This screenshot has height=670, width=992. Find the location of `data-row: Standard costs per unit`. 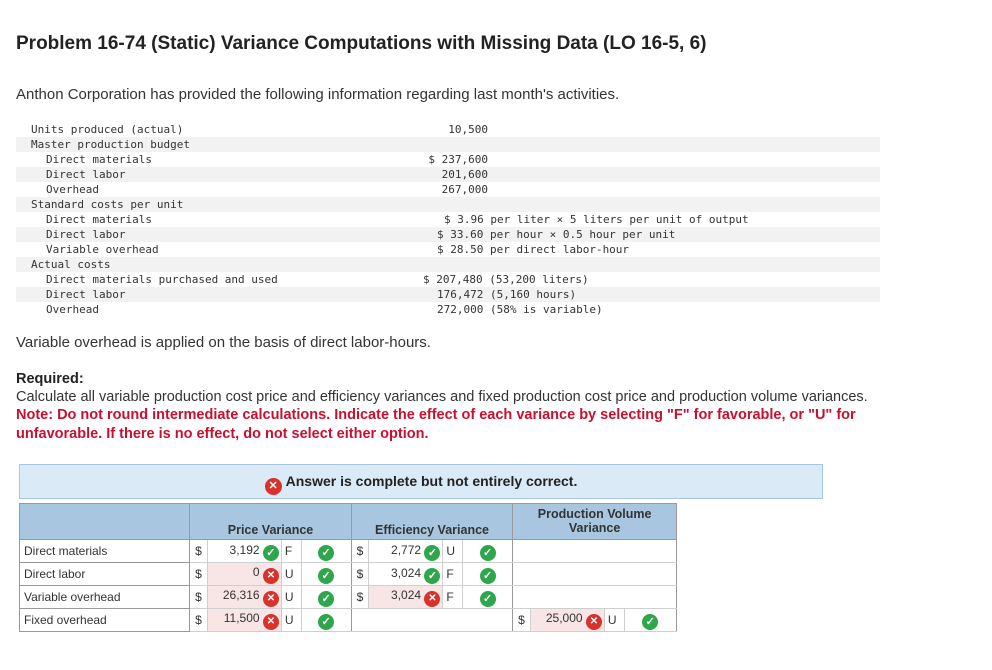

data-row: Standard costs per unit is located at coordinates (448, 204).